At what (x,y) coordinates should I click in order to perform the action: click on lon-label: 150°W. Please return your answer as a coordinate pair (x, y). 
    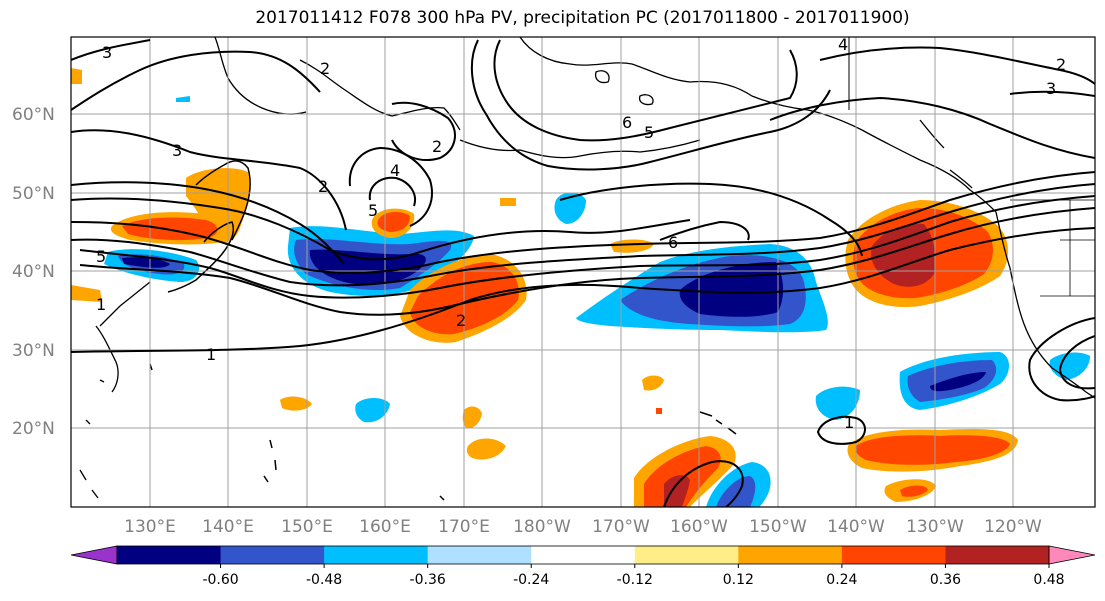
    Looking at the image, I should click on (778, 527).